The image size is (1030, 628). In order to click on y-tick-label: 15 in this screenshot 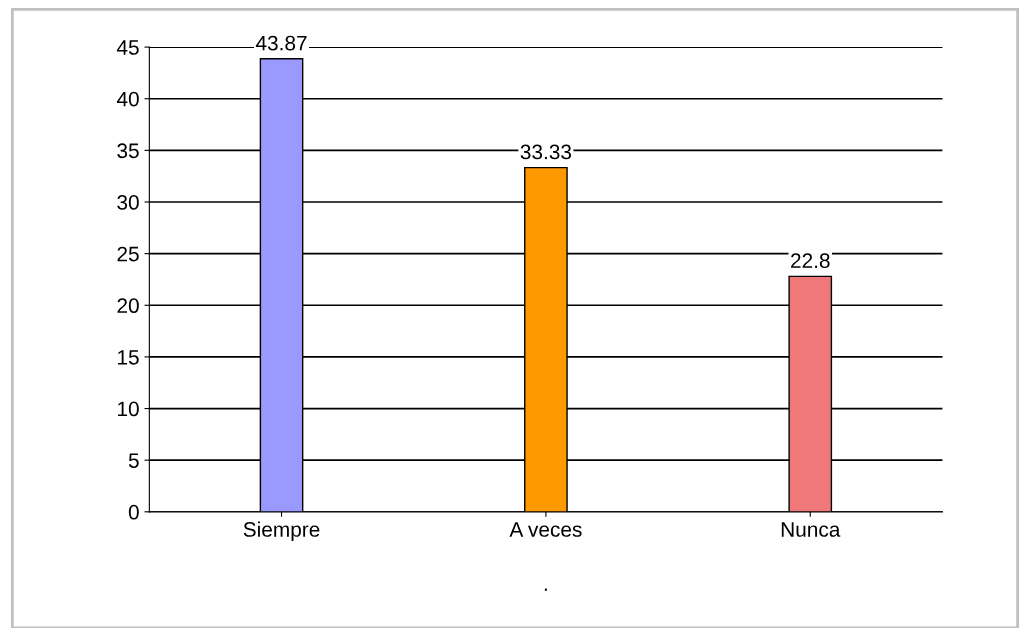, I will do `click(128, 357)`.